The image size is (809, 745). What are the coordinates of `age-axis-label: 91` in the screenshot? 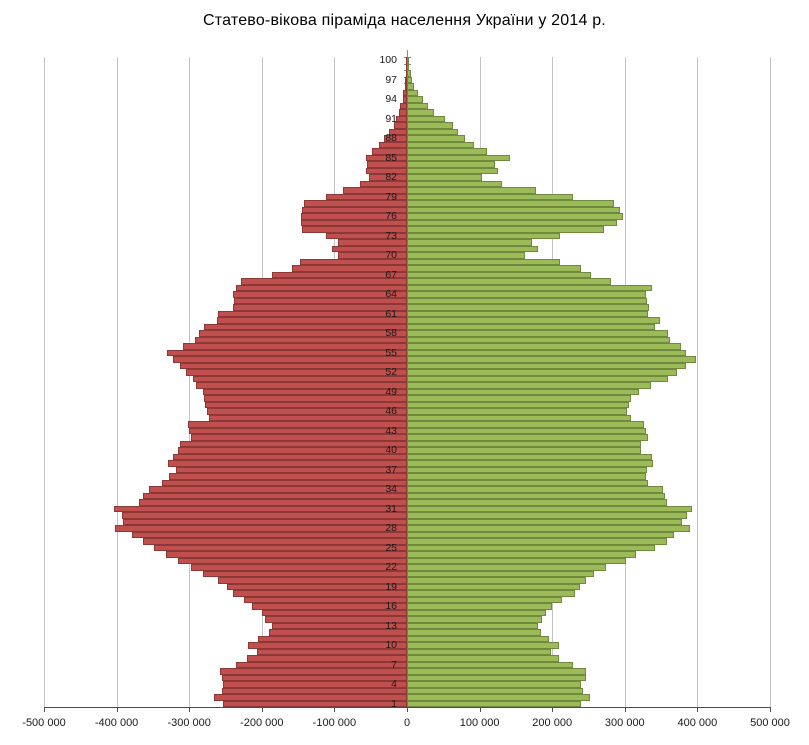 It's located at (391, 118).